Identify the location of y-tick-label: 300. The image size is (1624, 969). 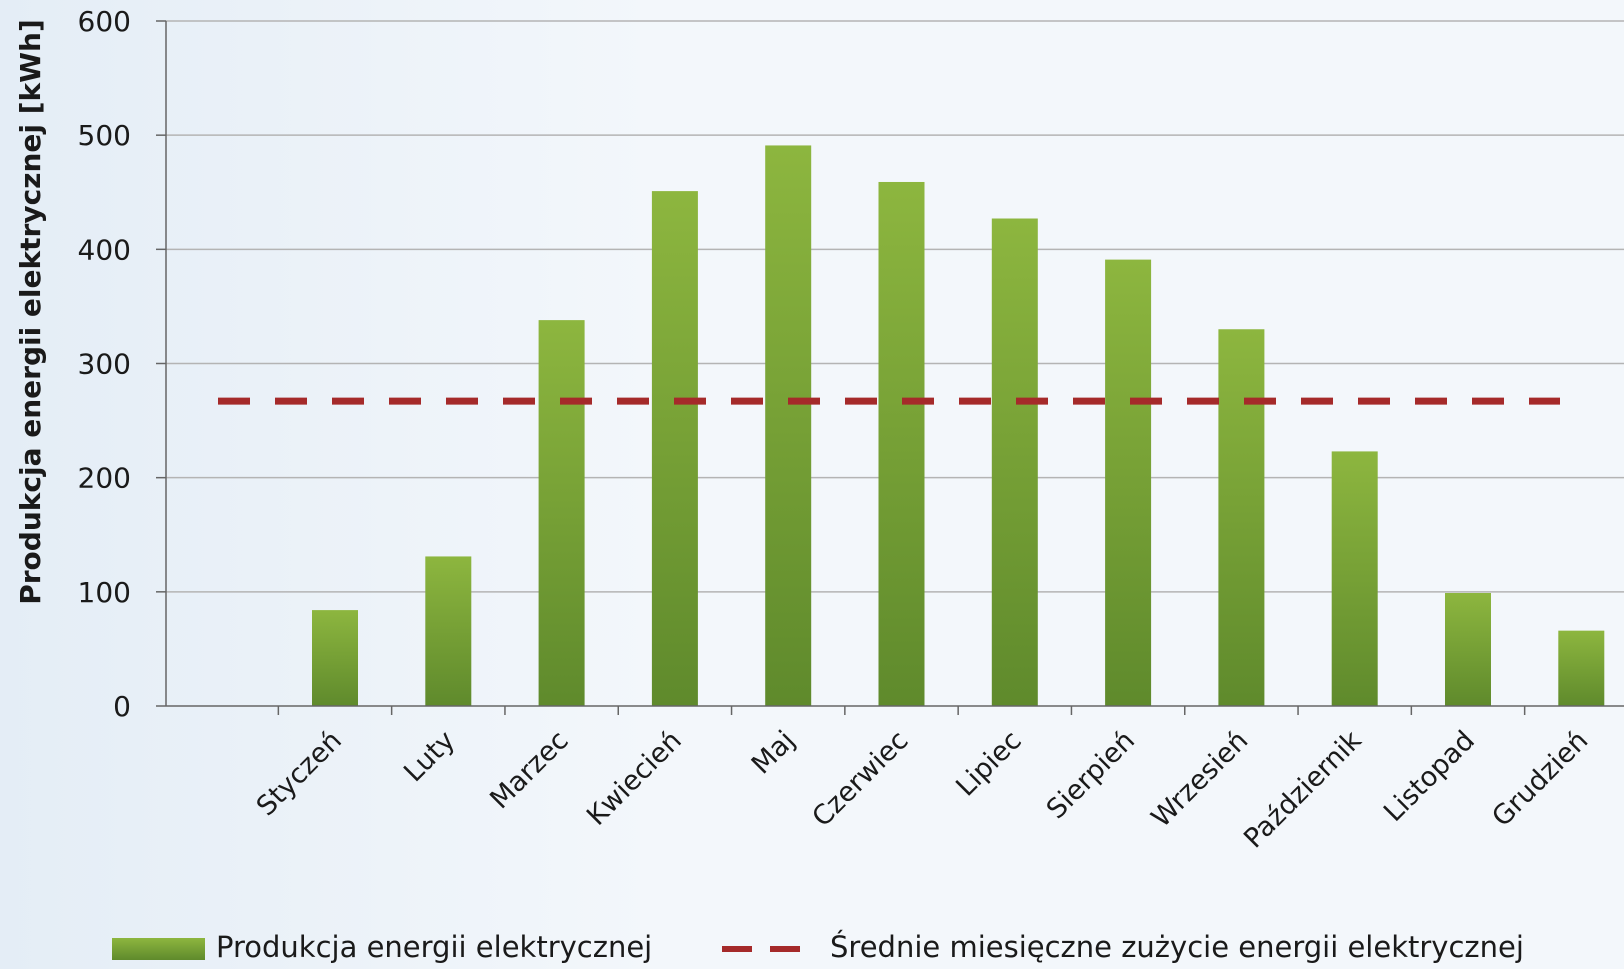
(104, 364).